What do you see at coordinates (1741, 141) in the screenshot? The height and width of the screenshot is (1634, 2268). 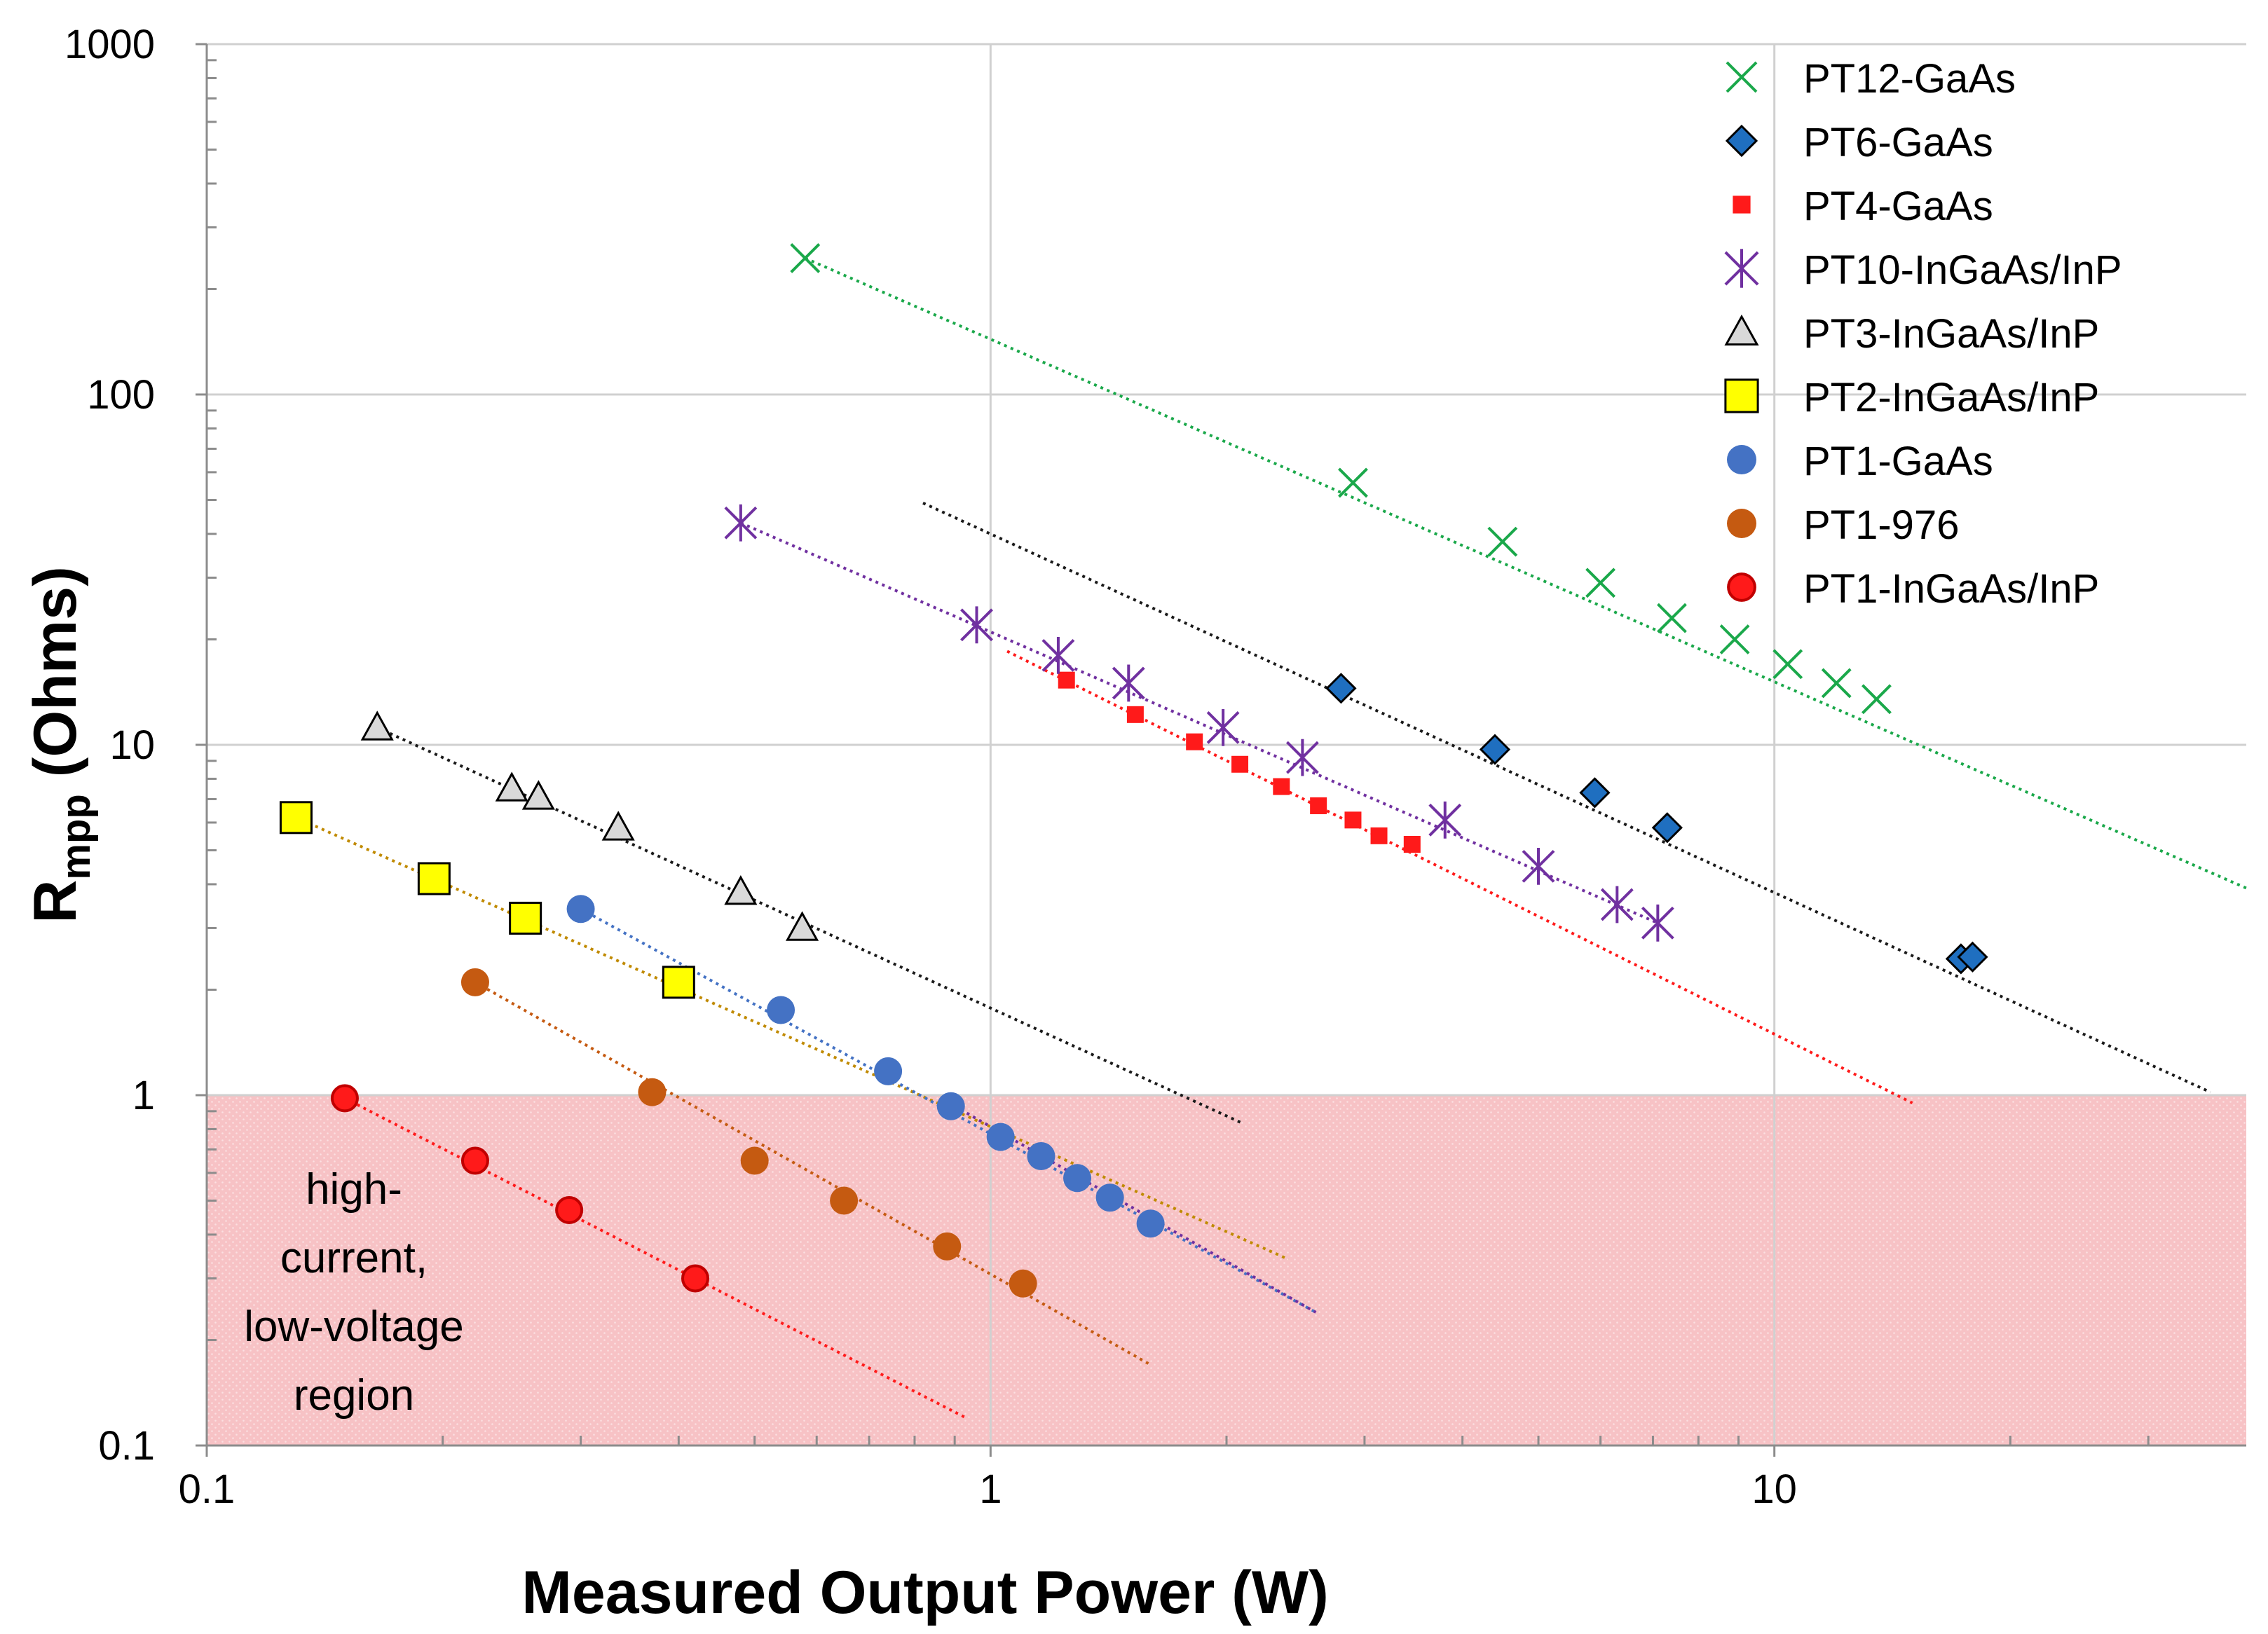 I see `legend-marker-pt6-gaas` at bounding box center [1741, 141].